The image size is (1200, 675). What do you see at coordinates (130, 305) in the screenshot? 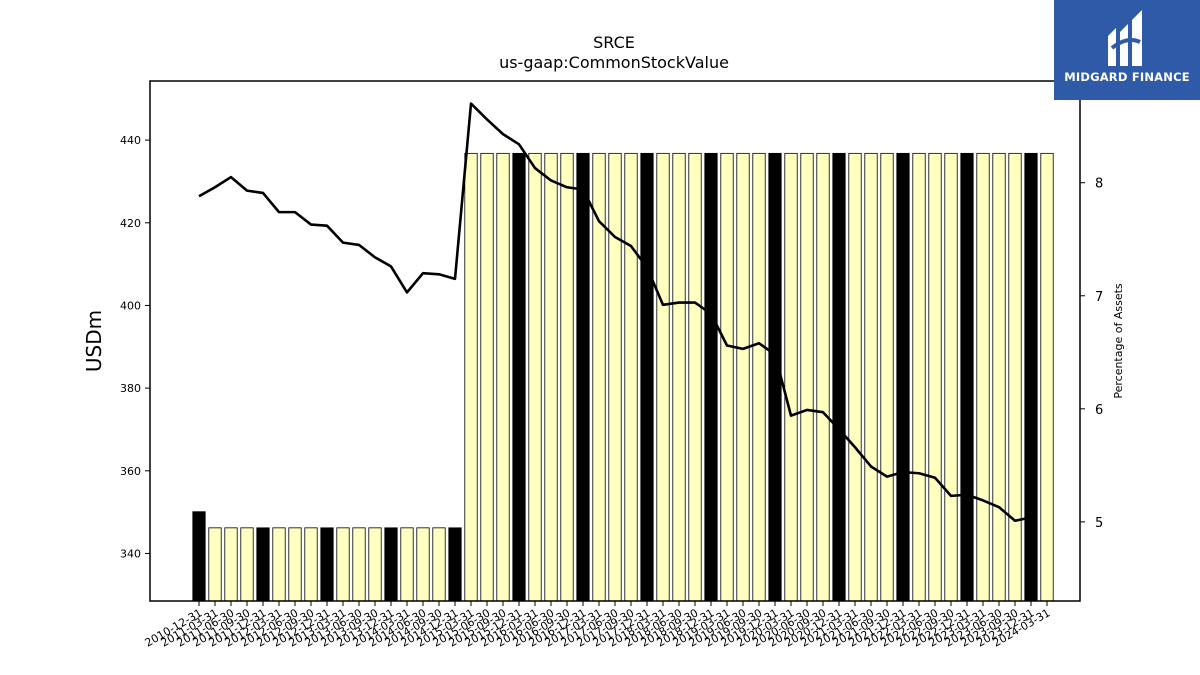
I see `y-tick-label: 400` at bounding box center [130, 305].